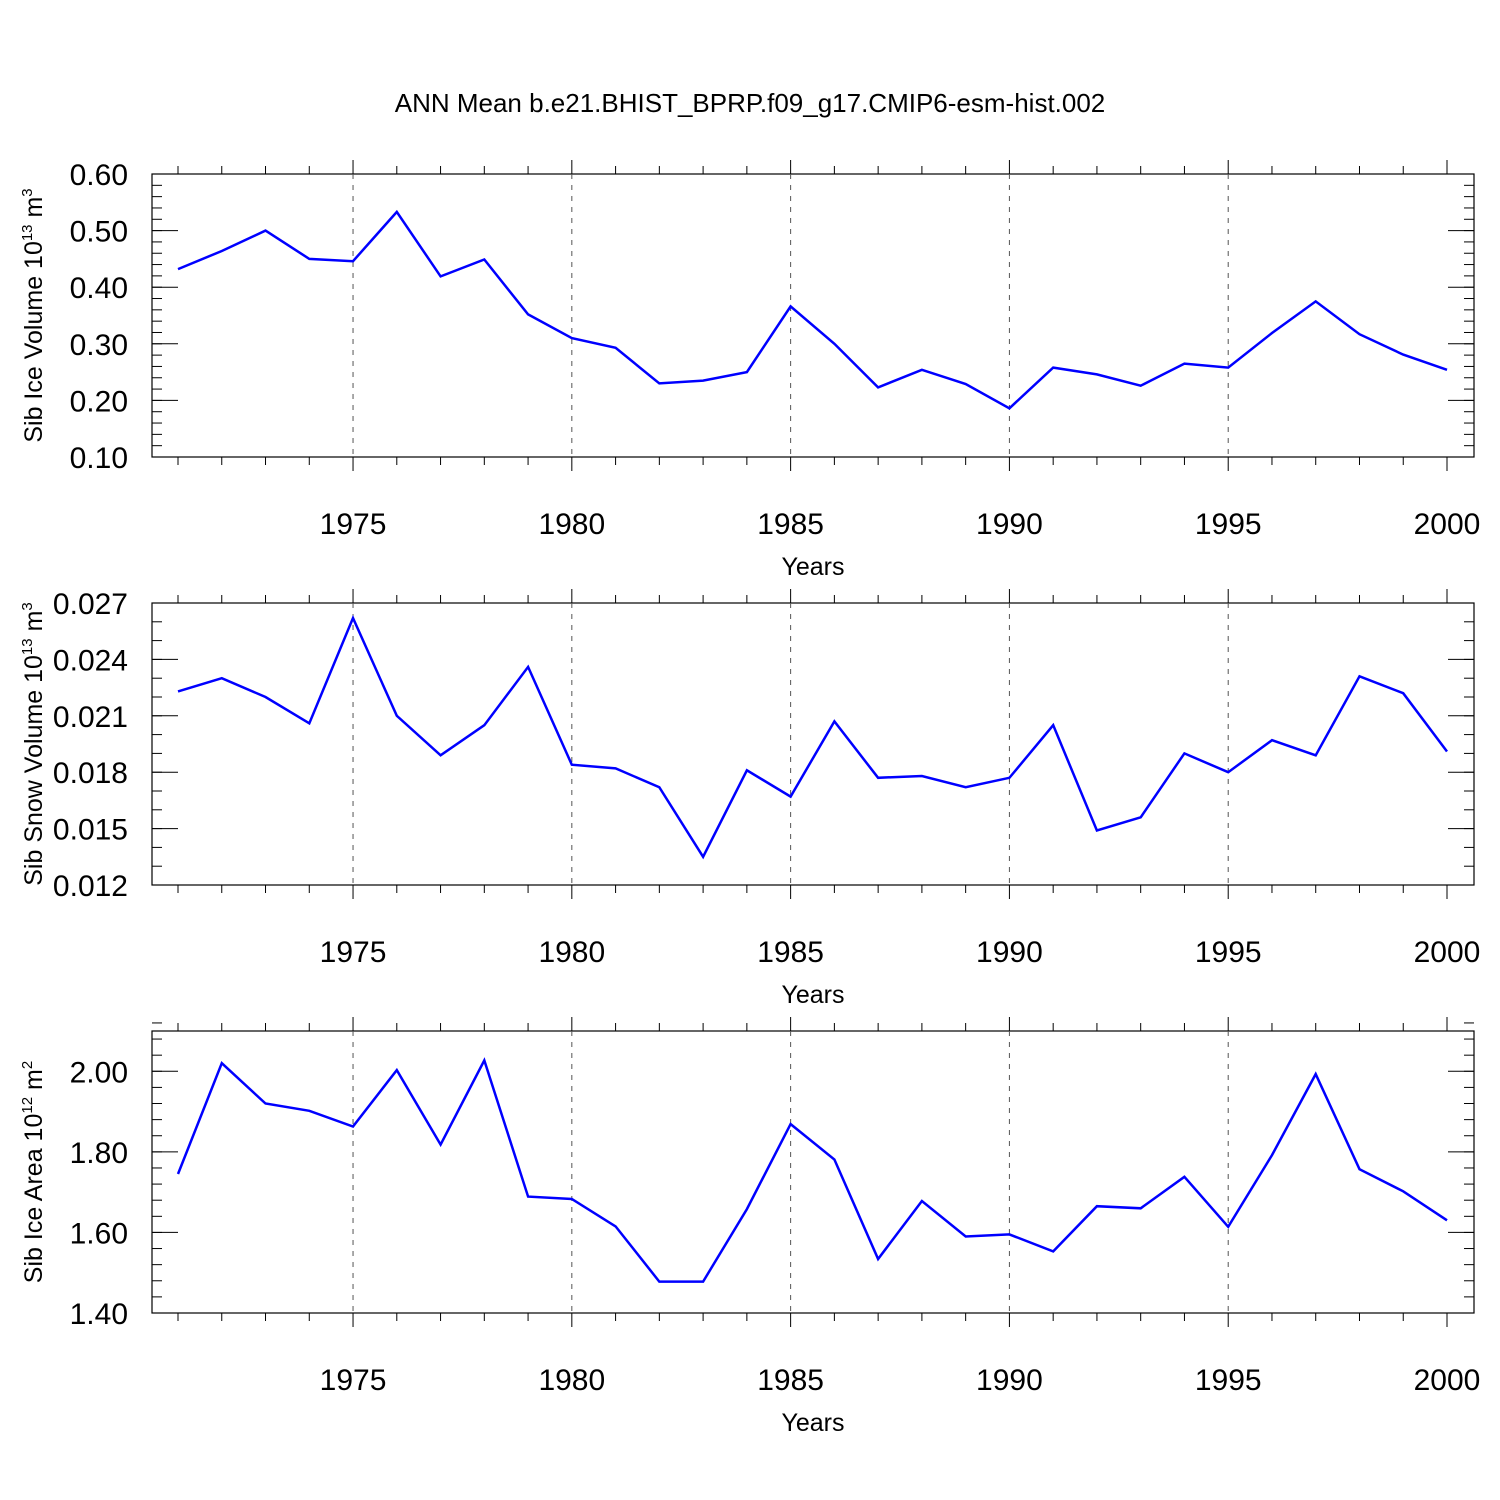 Image resolution: width=1500 pixels, height=1500 pixels. I want to click on y-tick-label: 0.021, so click(90, 717).